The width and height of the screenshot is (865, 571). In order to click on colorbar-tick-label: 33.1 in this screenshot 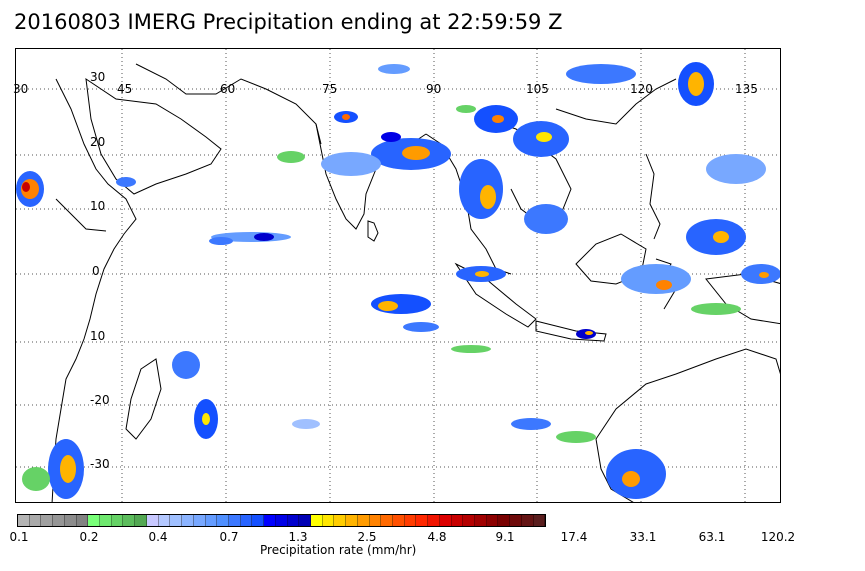, I will do `click(643, 537)`.